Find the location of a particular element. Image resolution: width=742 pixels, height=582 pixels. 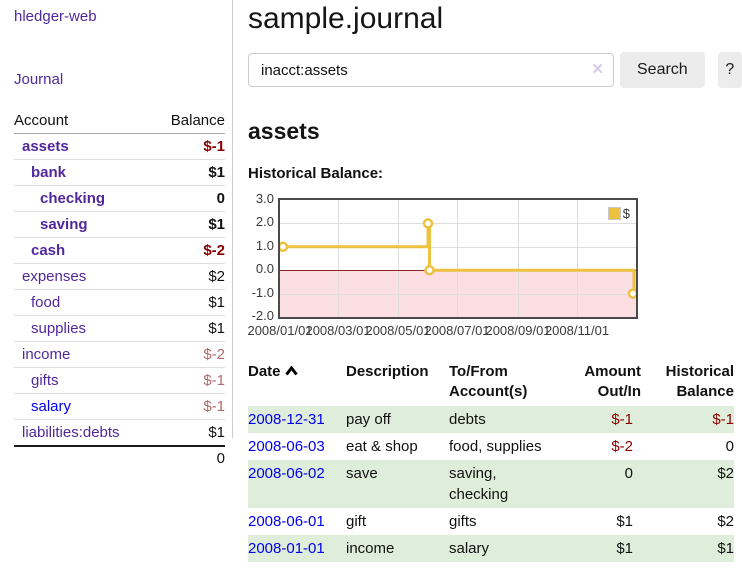

account-link-income: income is located at coordinates (46, 354).